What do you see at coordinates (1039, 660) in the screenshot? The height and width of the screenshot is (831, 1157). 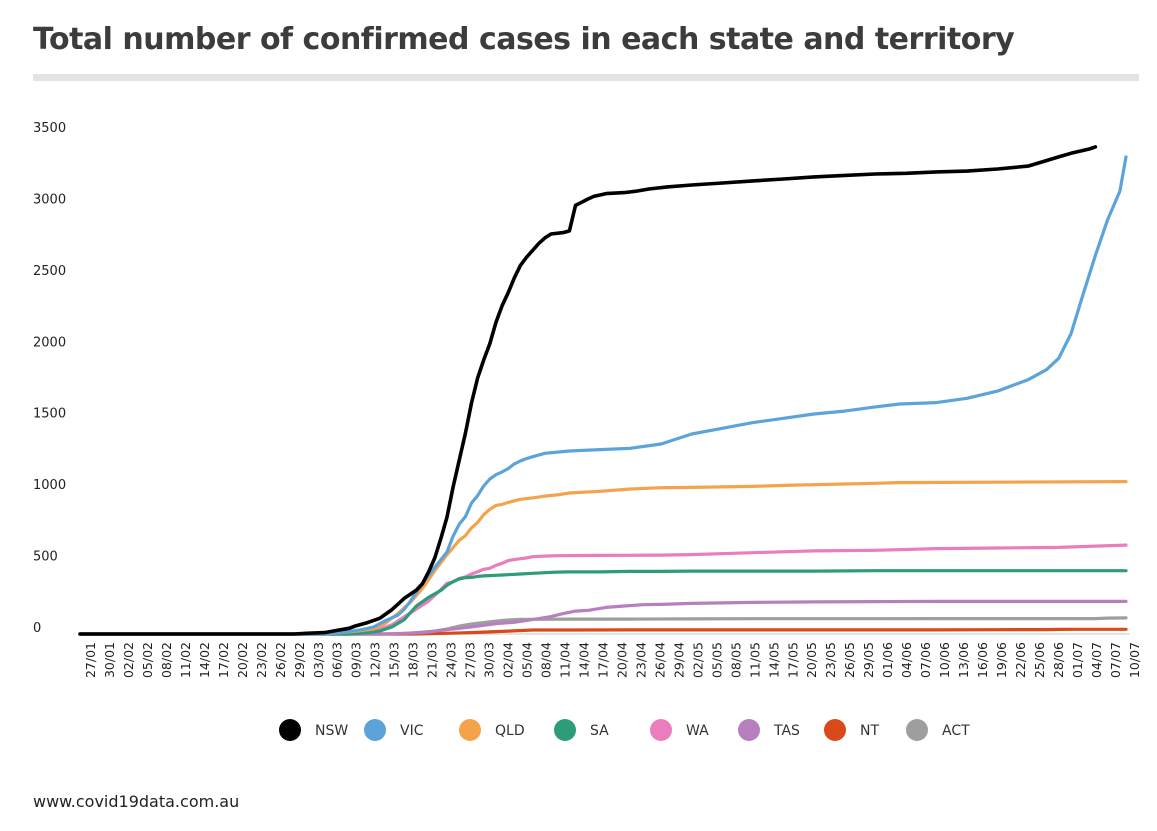 I see `x-tick-label: 25/06` at bounding box center [1039, 660].